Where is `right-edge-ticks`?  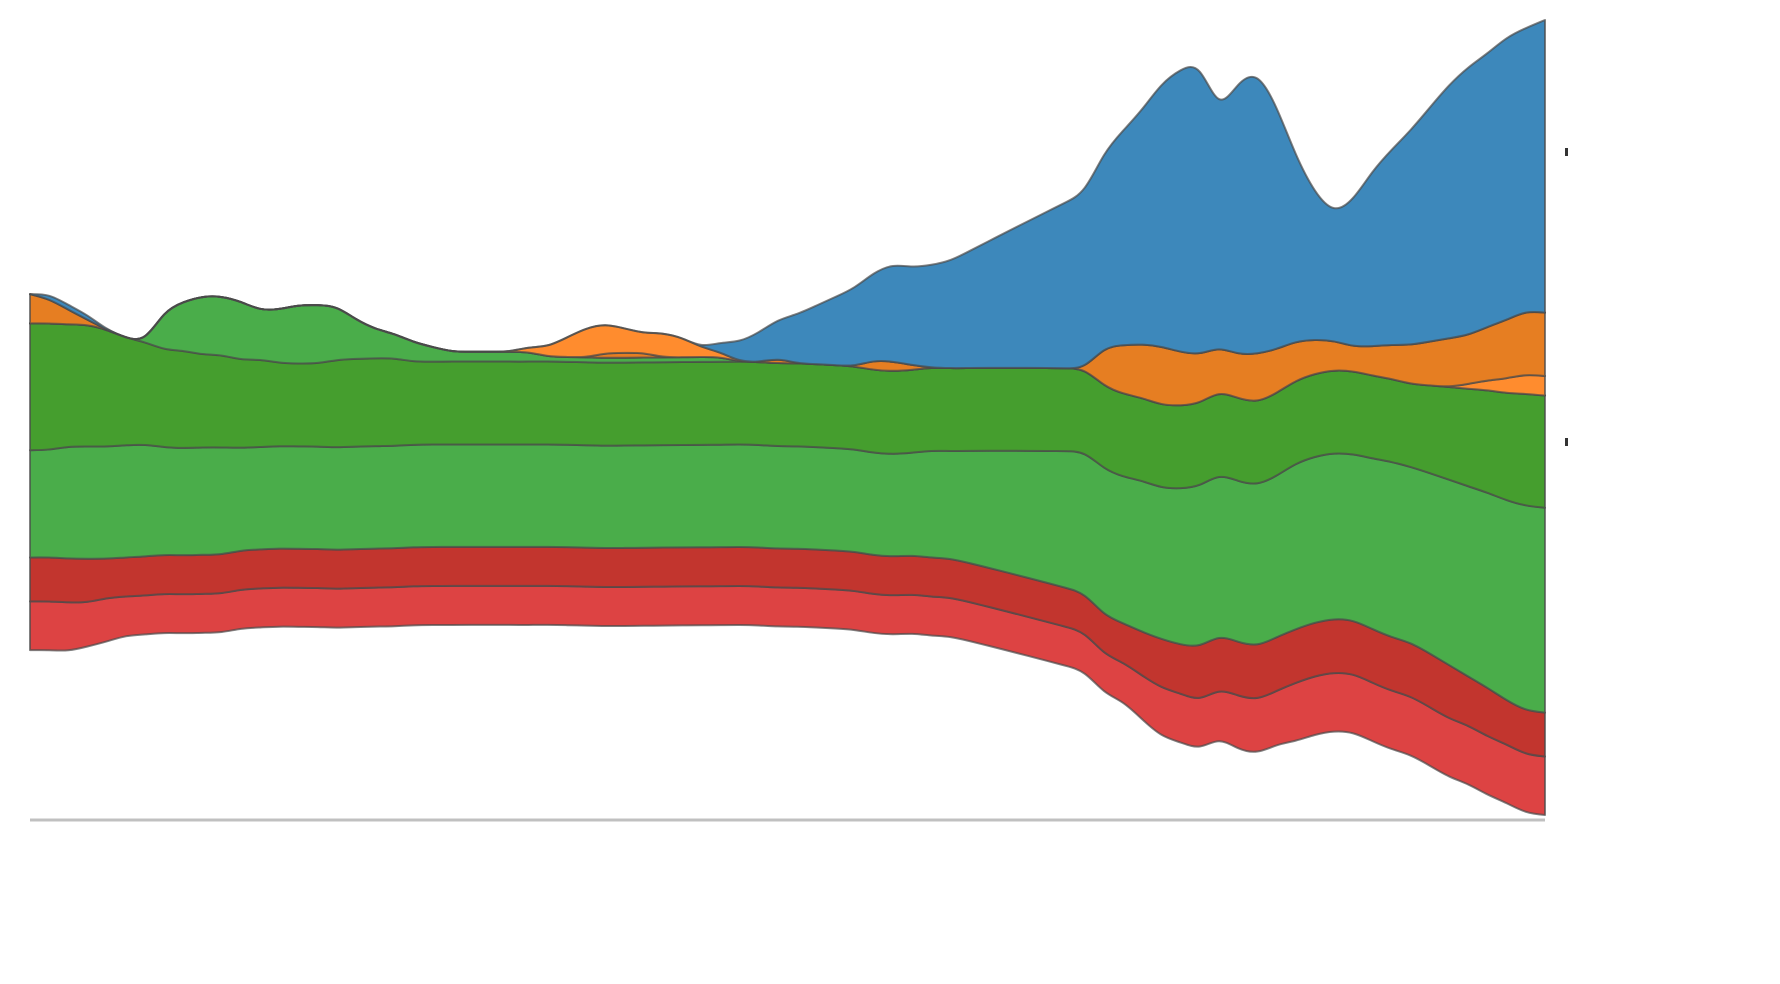
right-edge-ticks is located at coordinates (1566, 297).